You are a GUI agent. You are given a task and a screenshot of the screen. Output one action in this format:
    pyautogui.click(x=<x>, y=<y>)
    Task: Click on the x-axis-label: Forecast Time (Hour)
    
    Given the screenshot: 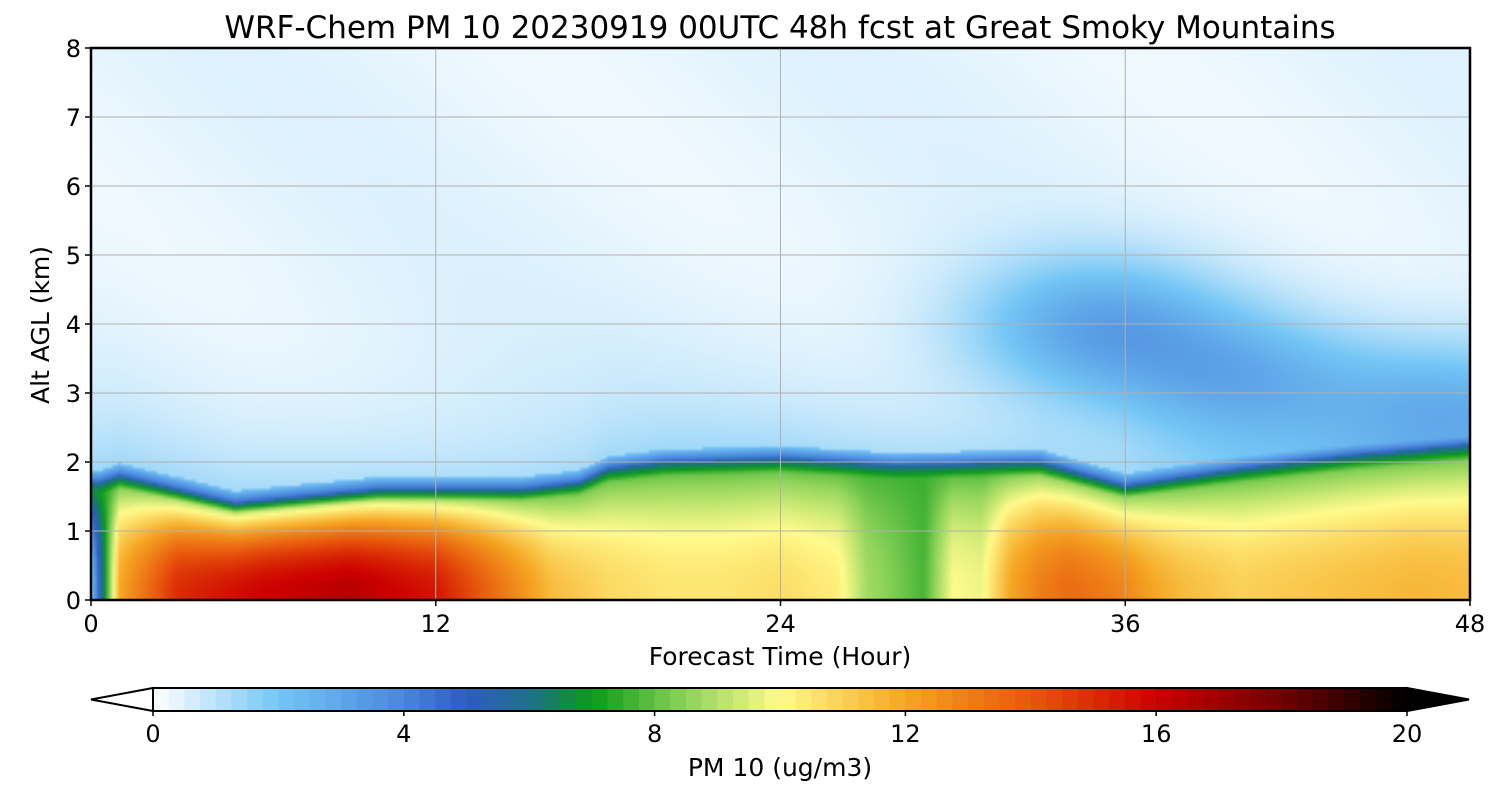 What is the action you would take?
    pyautogui.click(x=780, y=656)
    